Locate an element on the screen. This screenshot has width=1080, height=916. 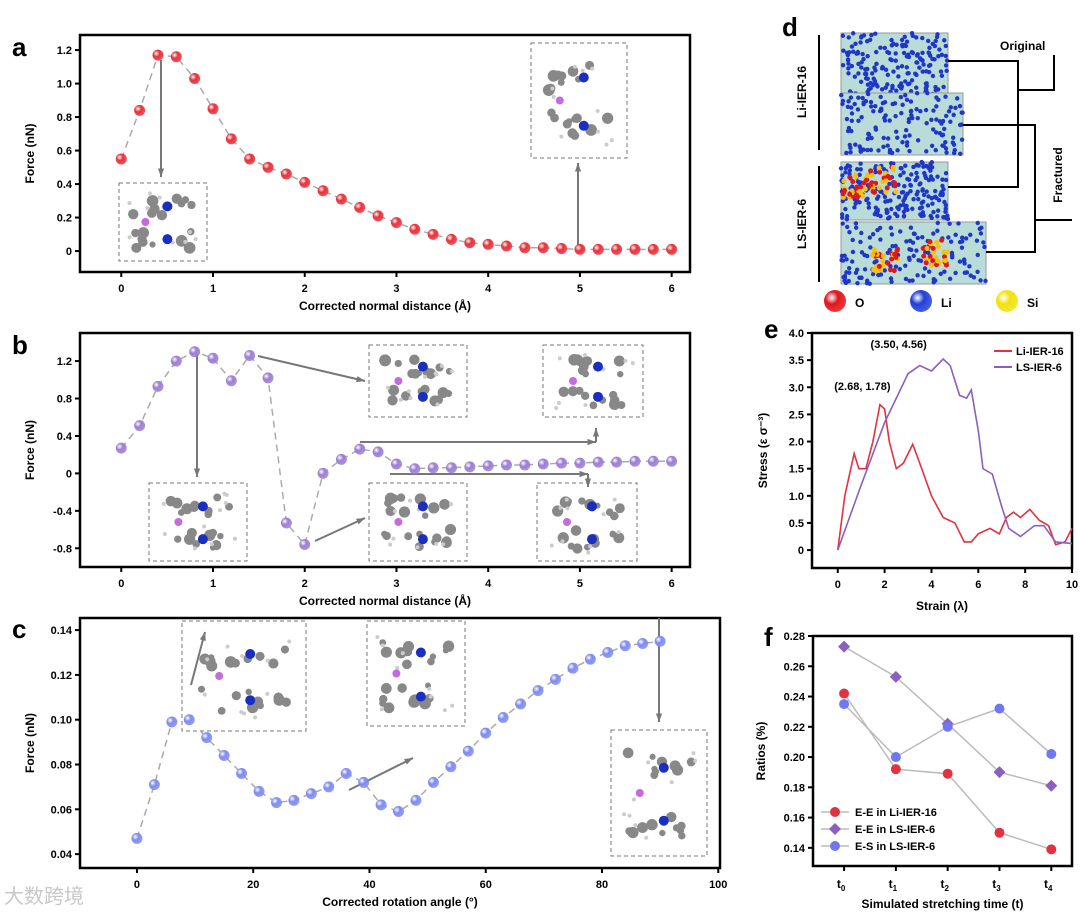
legend-label: Si is located at coordinates (1032, 303).